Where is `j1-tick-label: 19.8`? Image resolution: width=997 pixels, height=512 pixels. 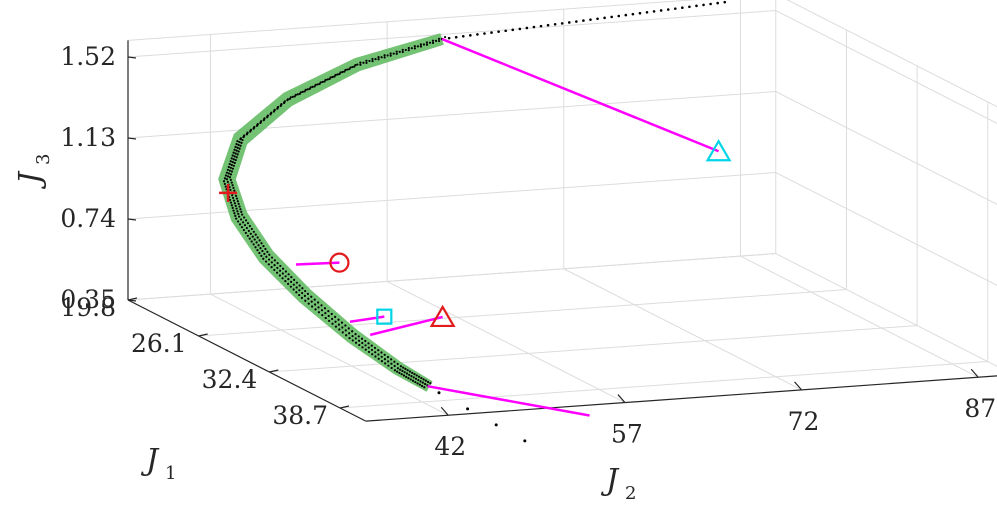 j1-tick-label: 19.8 is located at coordinates (88, 307).